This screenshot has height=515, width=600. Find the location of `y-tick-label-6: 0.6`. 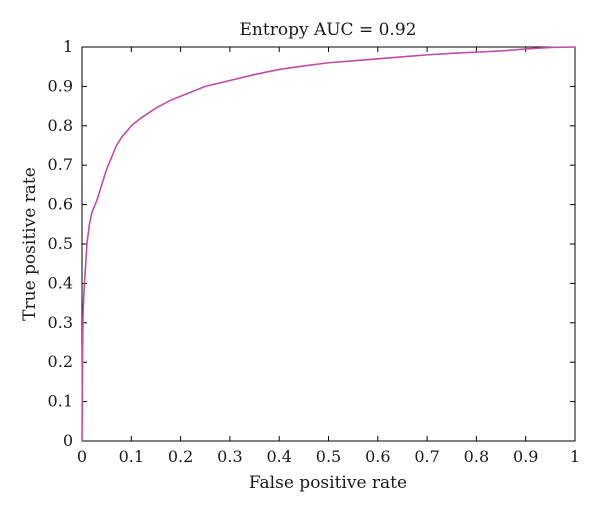

y-tick-label-6: 0.6 is located at coordinates (60, 204).